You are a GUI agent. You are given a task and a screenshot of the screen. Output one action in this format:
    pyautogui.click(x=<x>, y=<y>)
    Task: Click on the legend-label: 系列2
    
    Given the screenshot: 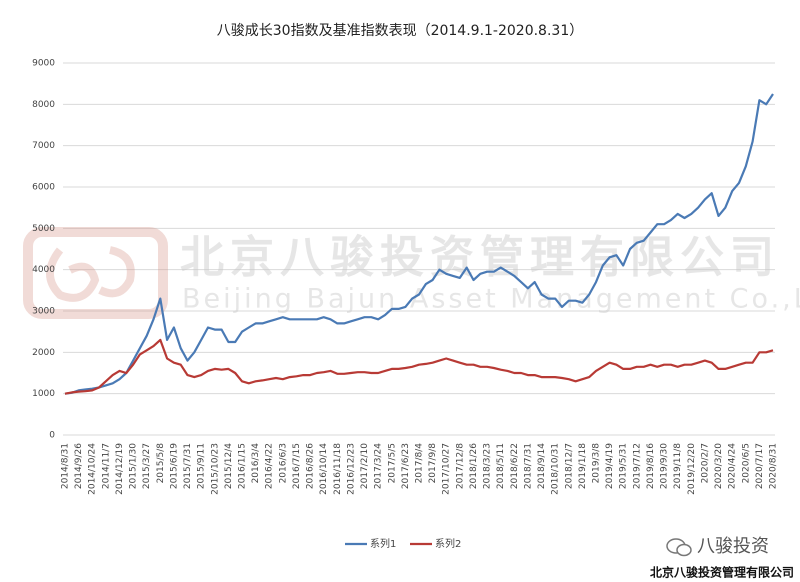 What is the action you would take?
    pyautogui.click(x=448, y=543)
    